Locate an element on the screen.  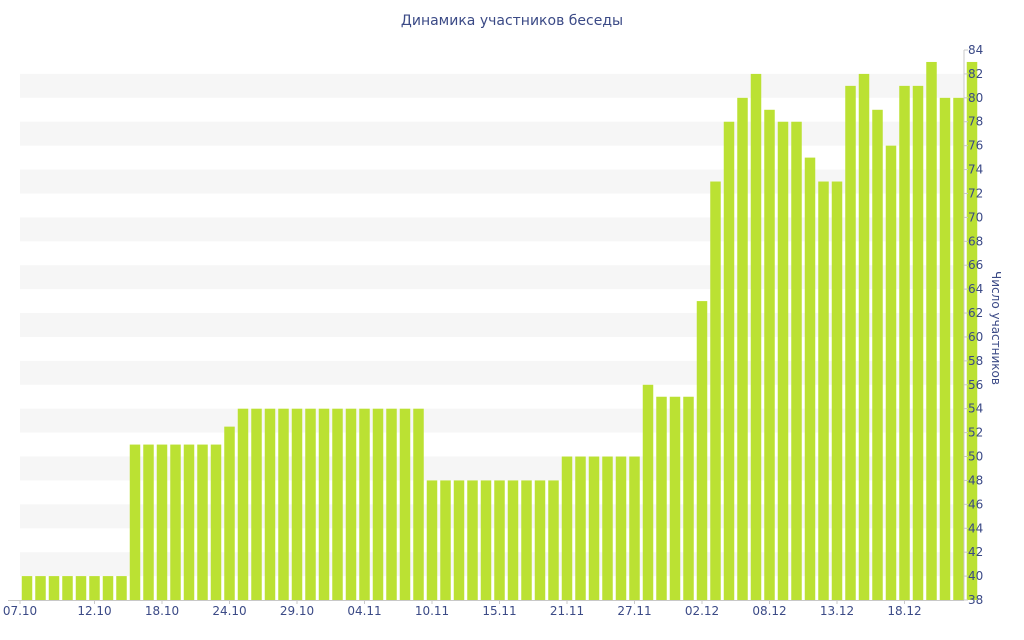
x-tick-label: 29.10 is located at coordinates (297, 611).